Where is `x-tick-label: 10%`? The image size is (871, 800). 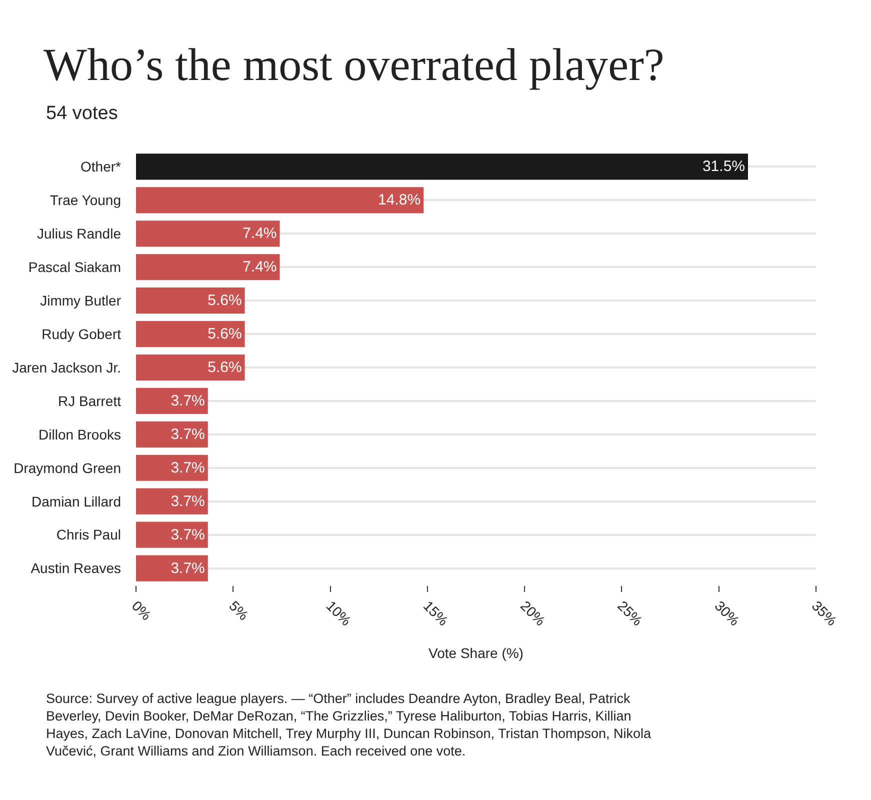 x-tick-label: 10% is located at coordinates (338, 613).